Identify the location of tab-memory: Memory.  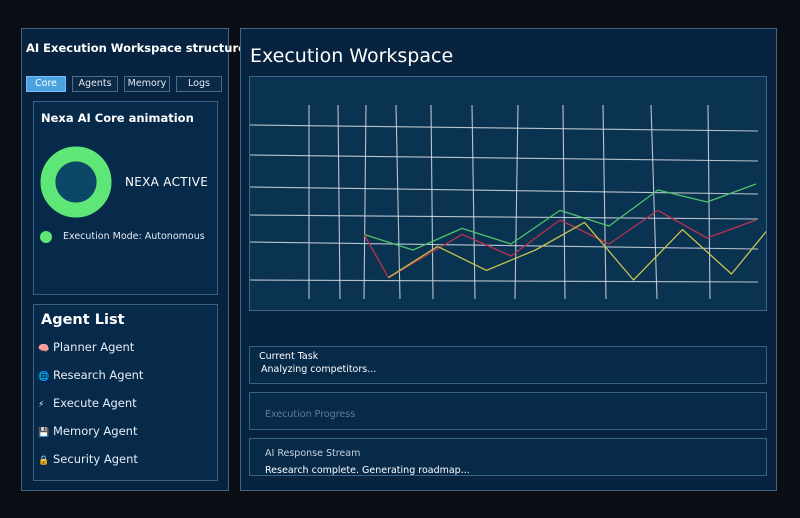
(147, 84).